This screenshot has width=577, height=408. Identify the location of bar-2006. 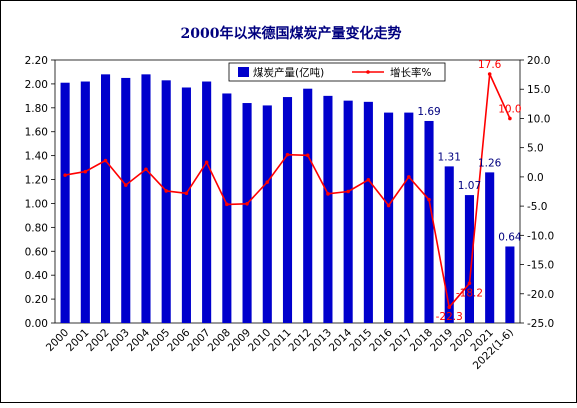
(186, 205).